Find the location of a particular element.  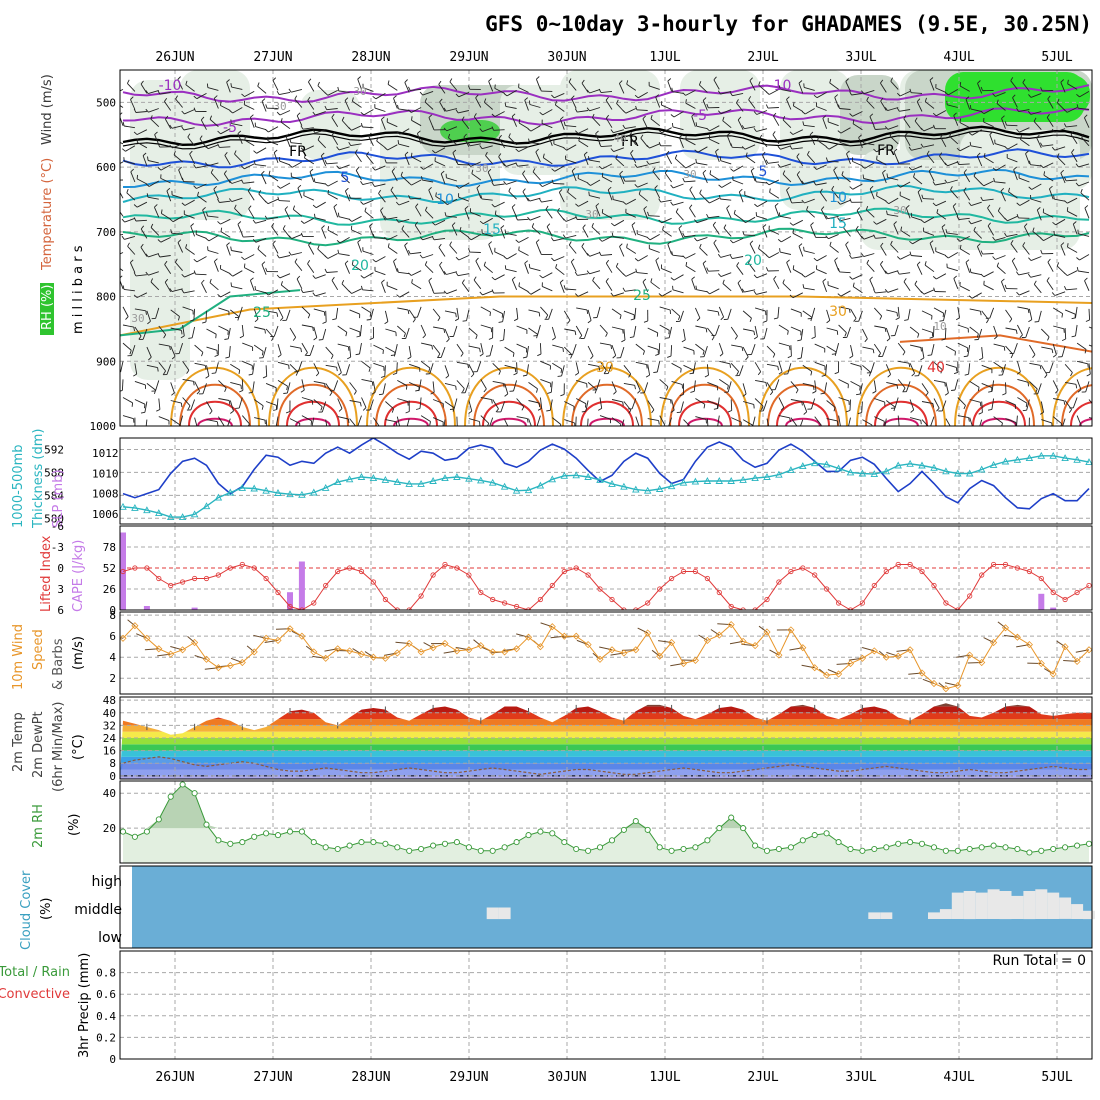

temperature-band is located at coordinates (606, 753).